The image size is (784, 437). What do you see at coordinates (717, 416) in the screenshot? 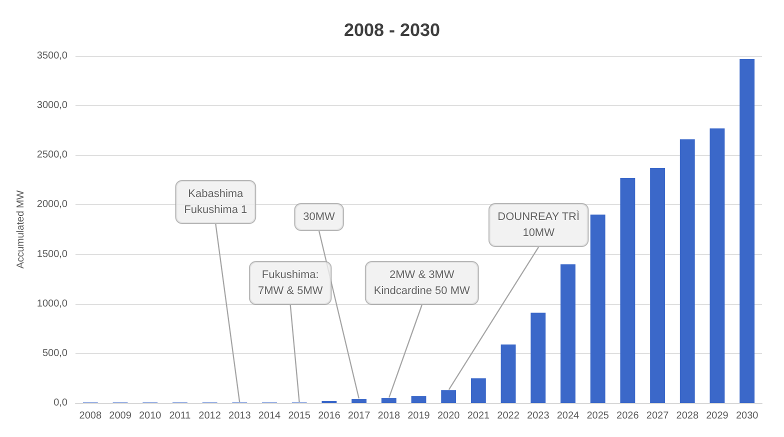
I see `x-tick-label: 2029` at bounding box center [717, 416].